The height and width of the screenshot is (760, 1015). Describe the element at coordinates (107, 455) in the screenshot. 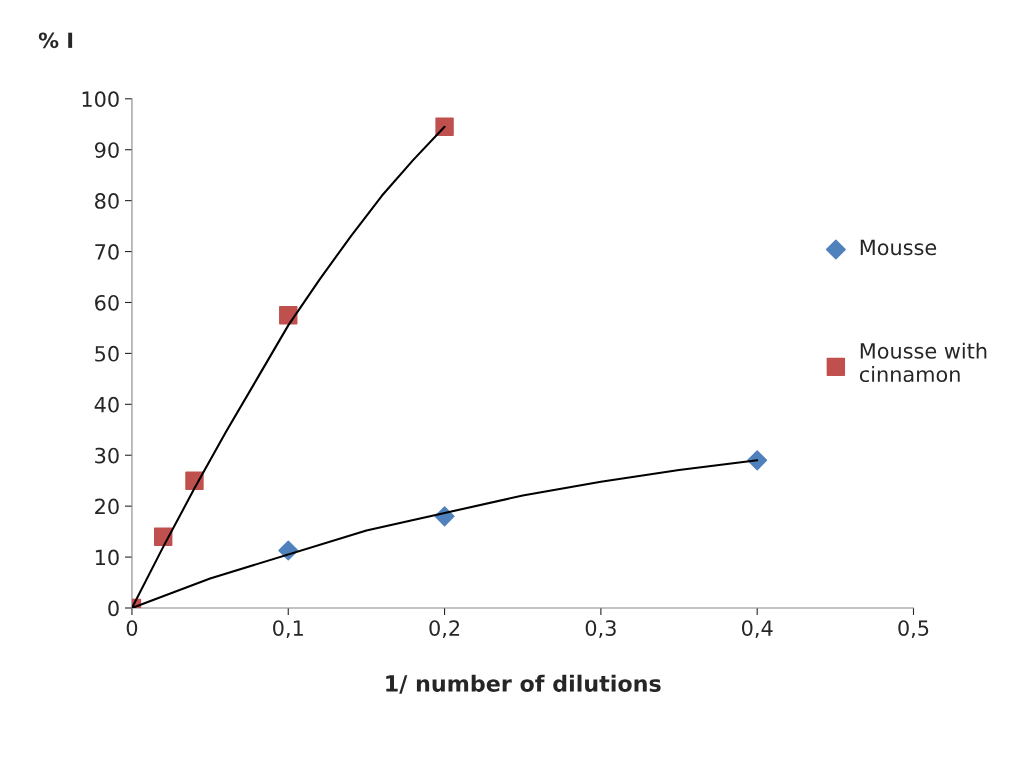

I see `y-tick-label: 30` at that location.